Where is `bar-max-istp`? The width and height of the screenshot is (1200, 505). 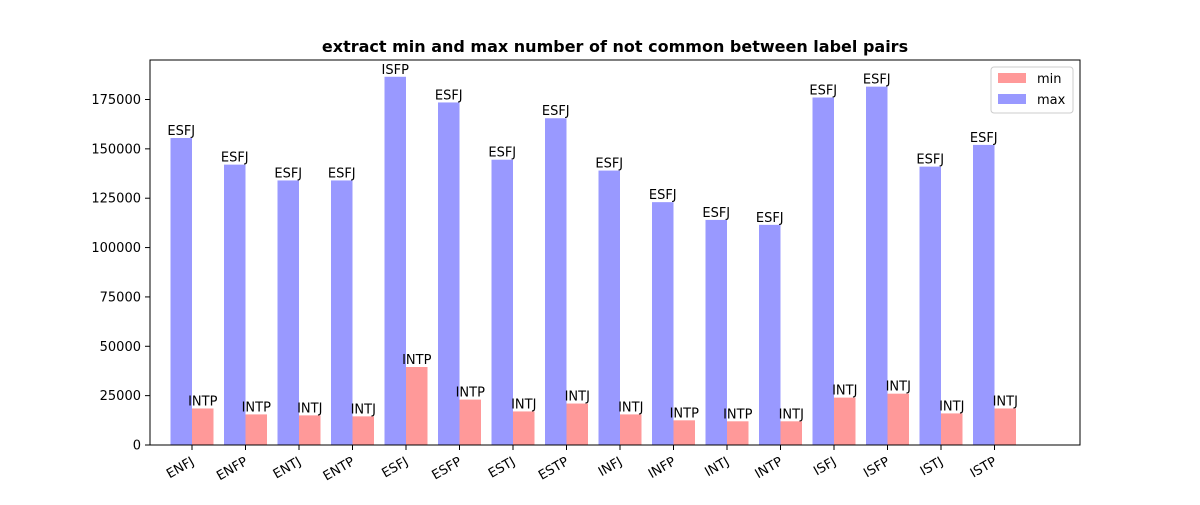
bar-max-istp is located at coordinates (984, 294).